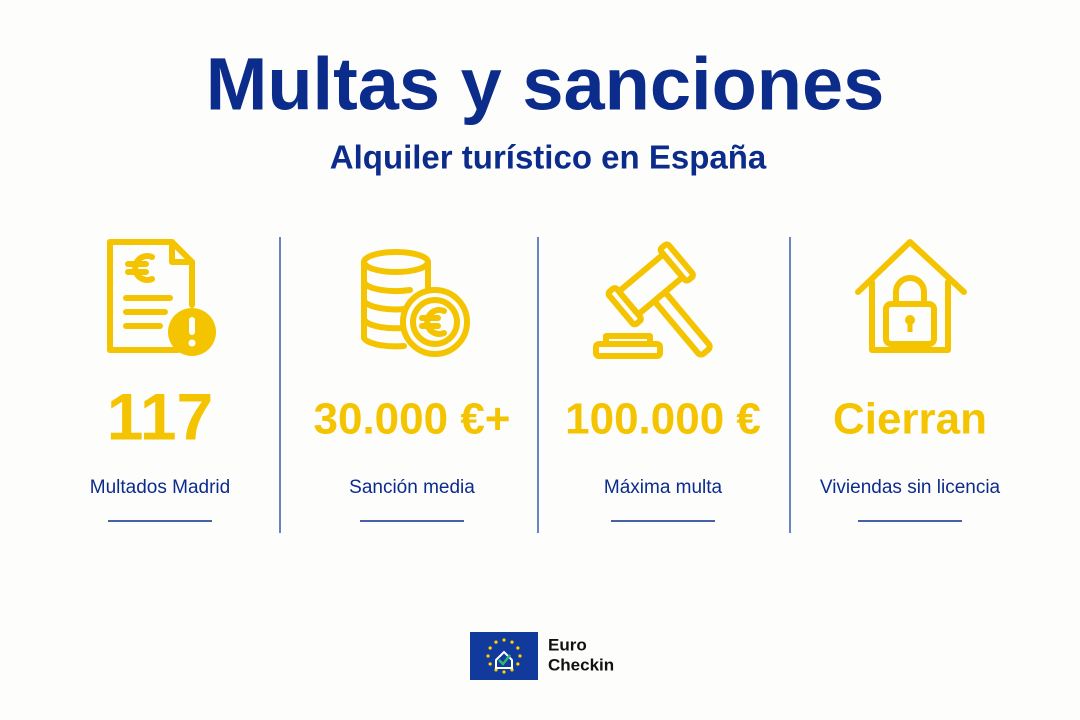  I want to click on lock-shackle, so click(910, 291).